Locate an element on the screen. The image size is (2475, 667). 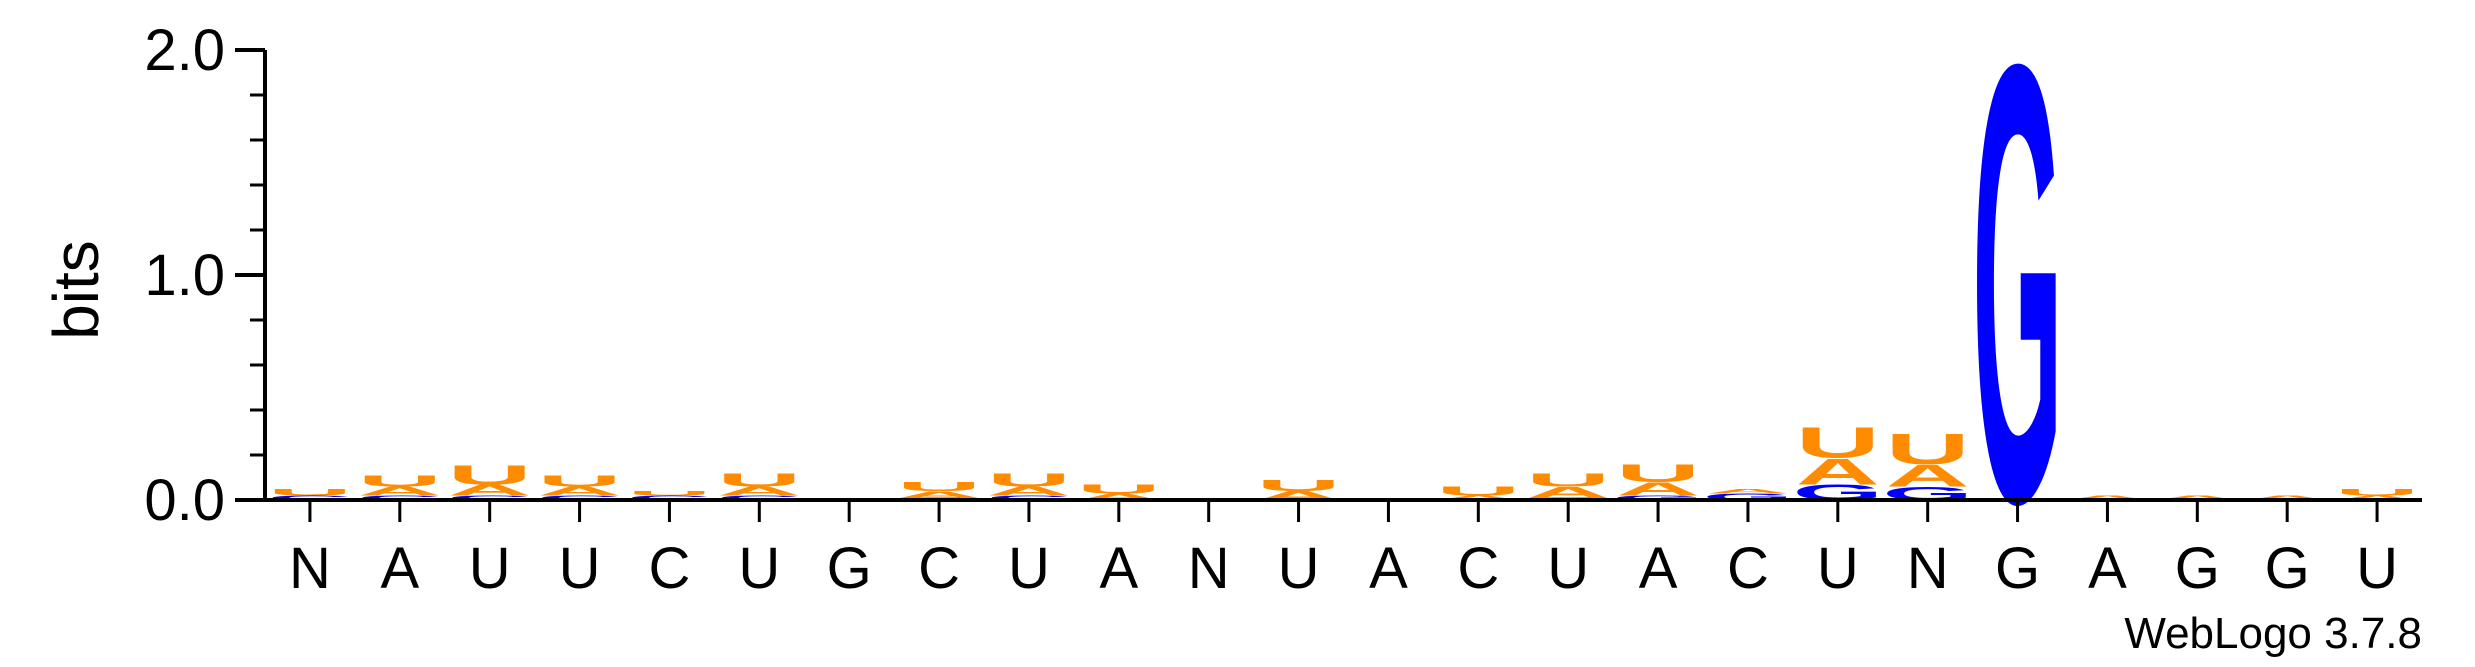
y-tick-label: 0.0 is located at coordinates (184, 500).